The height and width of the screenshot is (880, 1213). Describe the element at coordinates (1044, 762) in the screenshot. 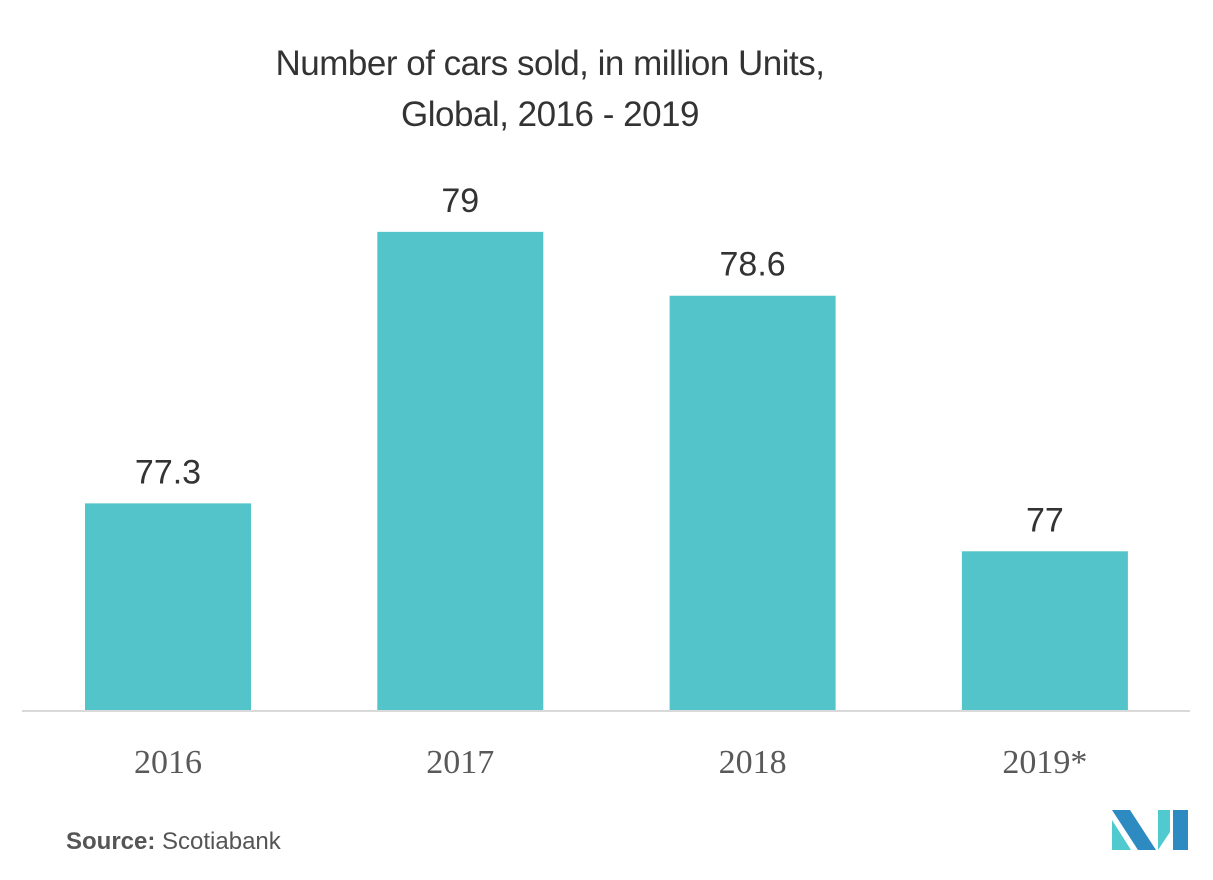

I see `category-label: 2019*` at that location.